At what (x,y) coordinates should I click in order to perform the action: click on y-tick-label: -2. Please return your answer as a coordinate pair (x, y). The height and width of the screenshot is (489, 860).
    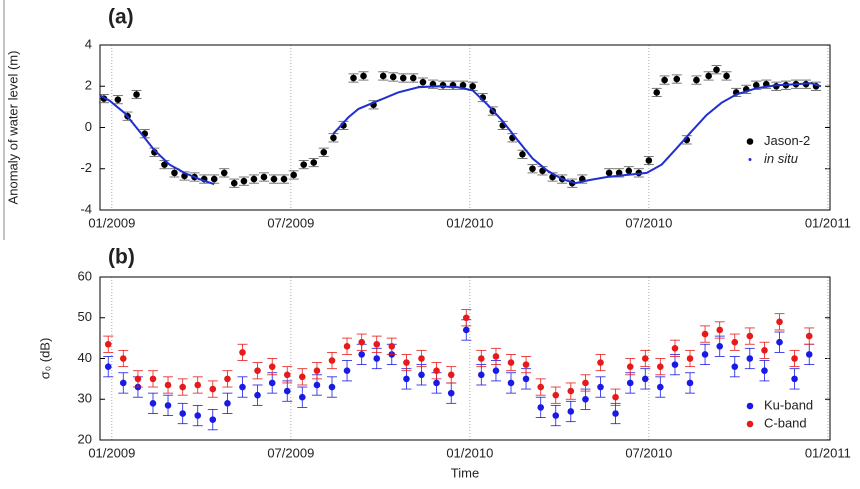
    Looking at the image, I should click on (86, 167).